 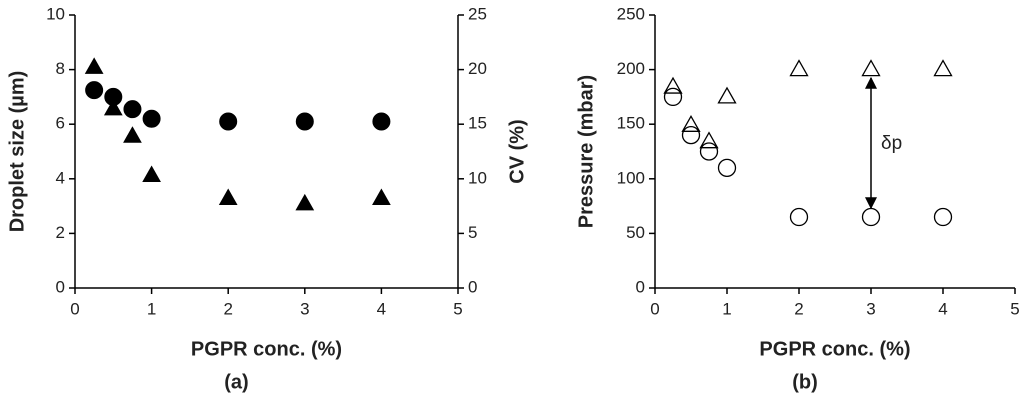 I want to click on y-tick-label: 2, so click(x=60, y=232).